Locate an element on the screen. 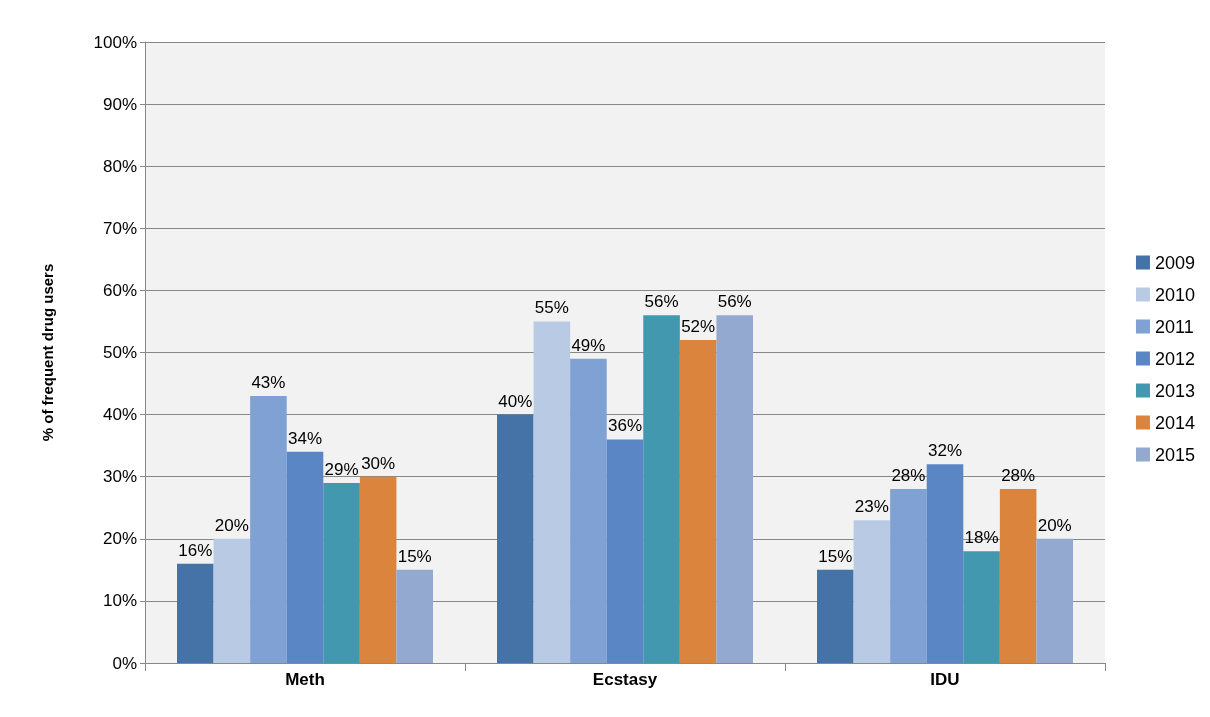 The image size is (1210, 717). legend-label: 2013 is located at coordinates (1174, 390).